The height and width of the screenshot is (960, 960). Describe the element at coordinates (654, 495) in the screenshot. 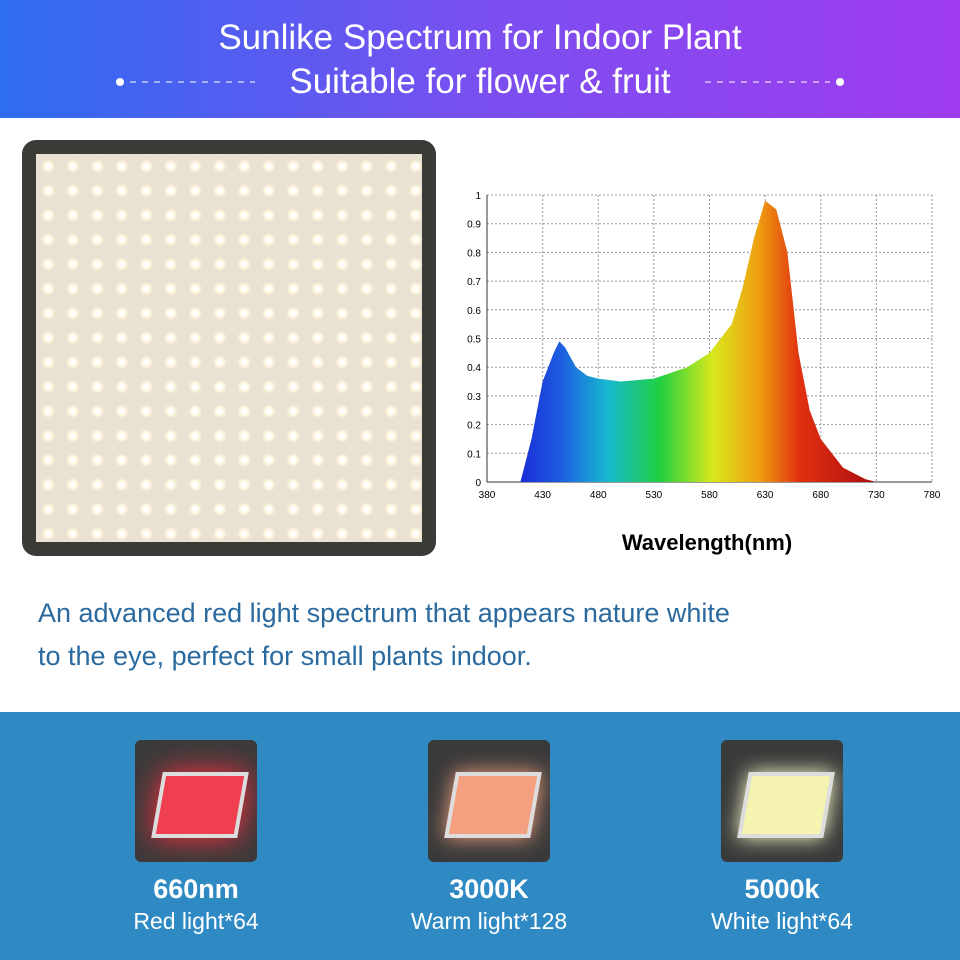

I see `x-tick-label: 530` at that location.